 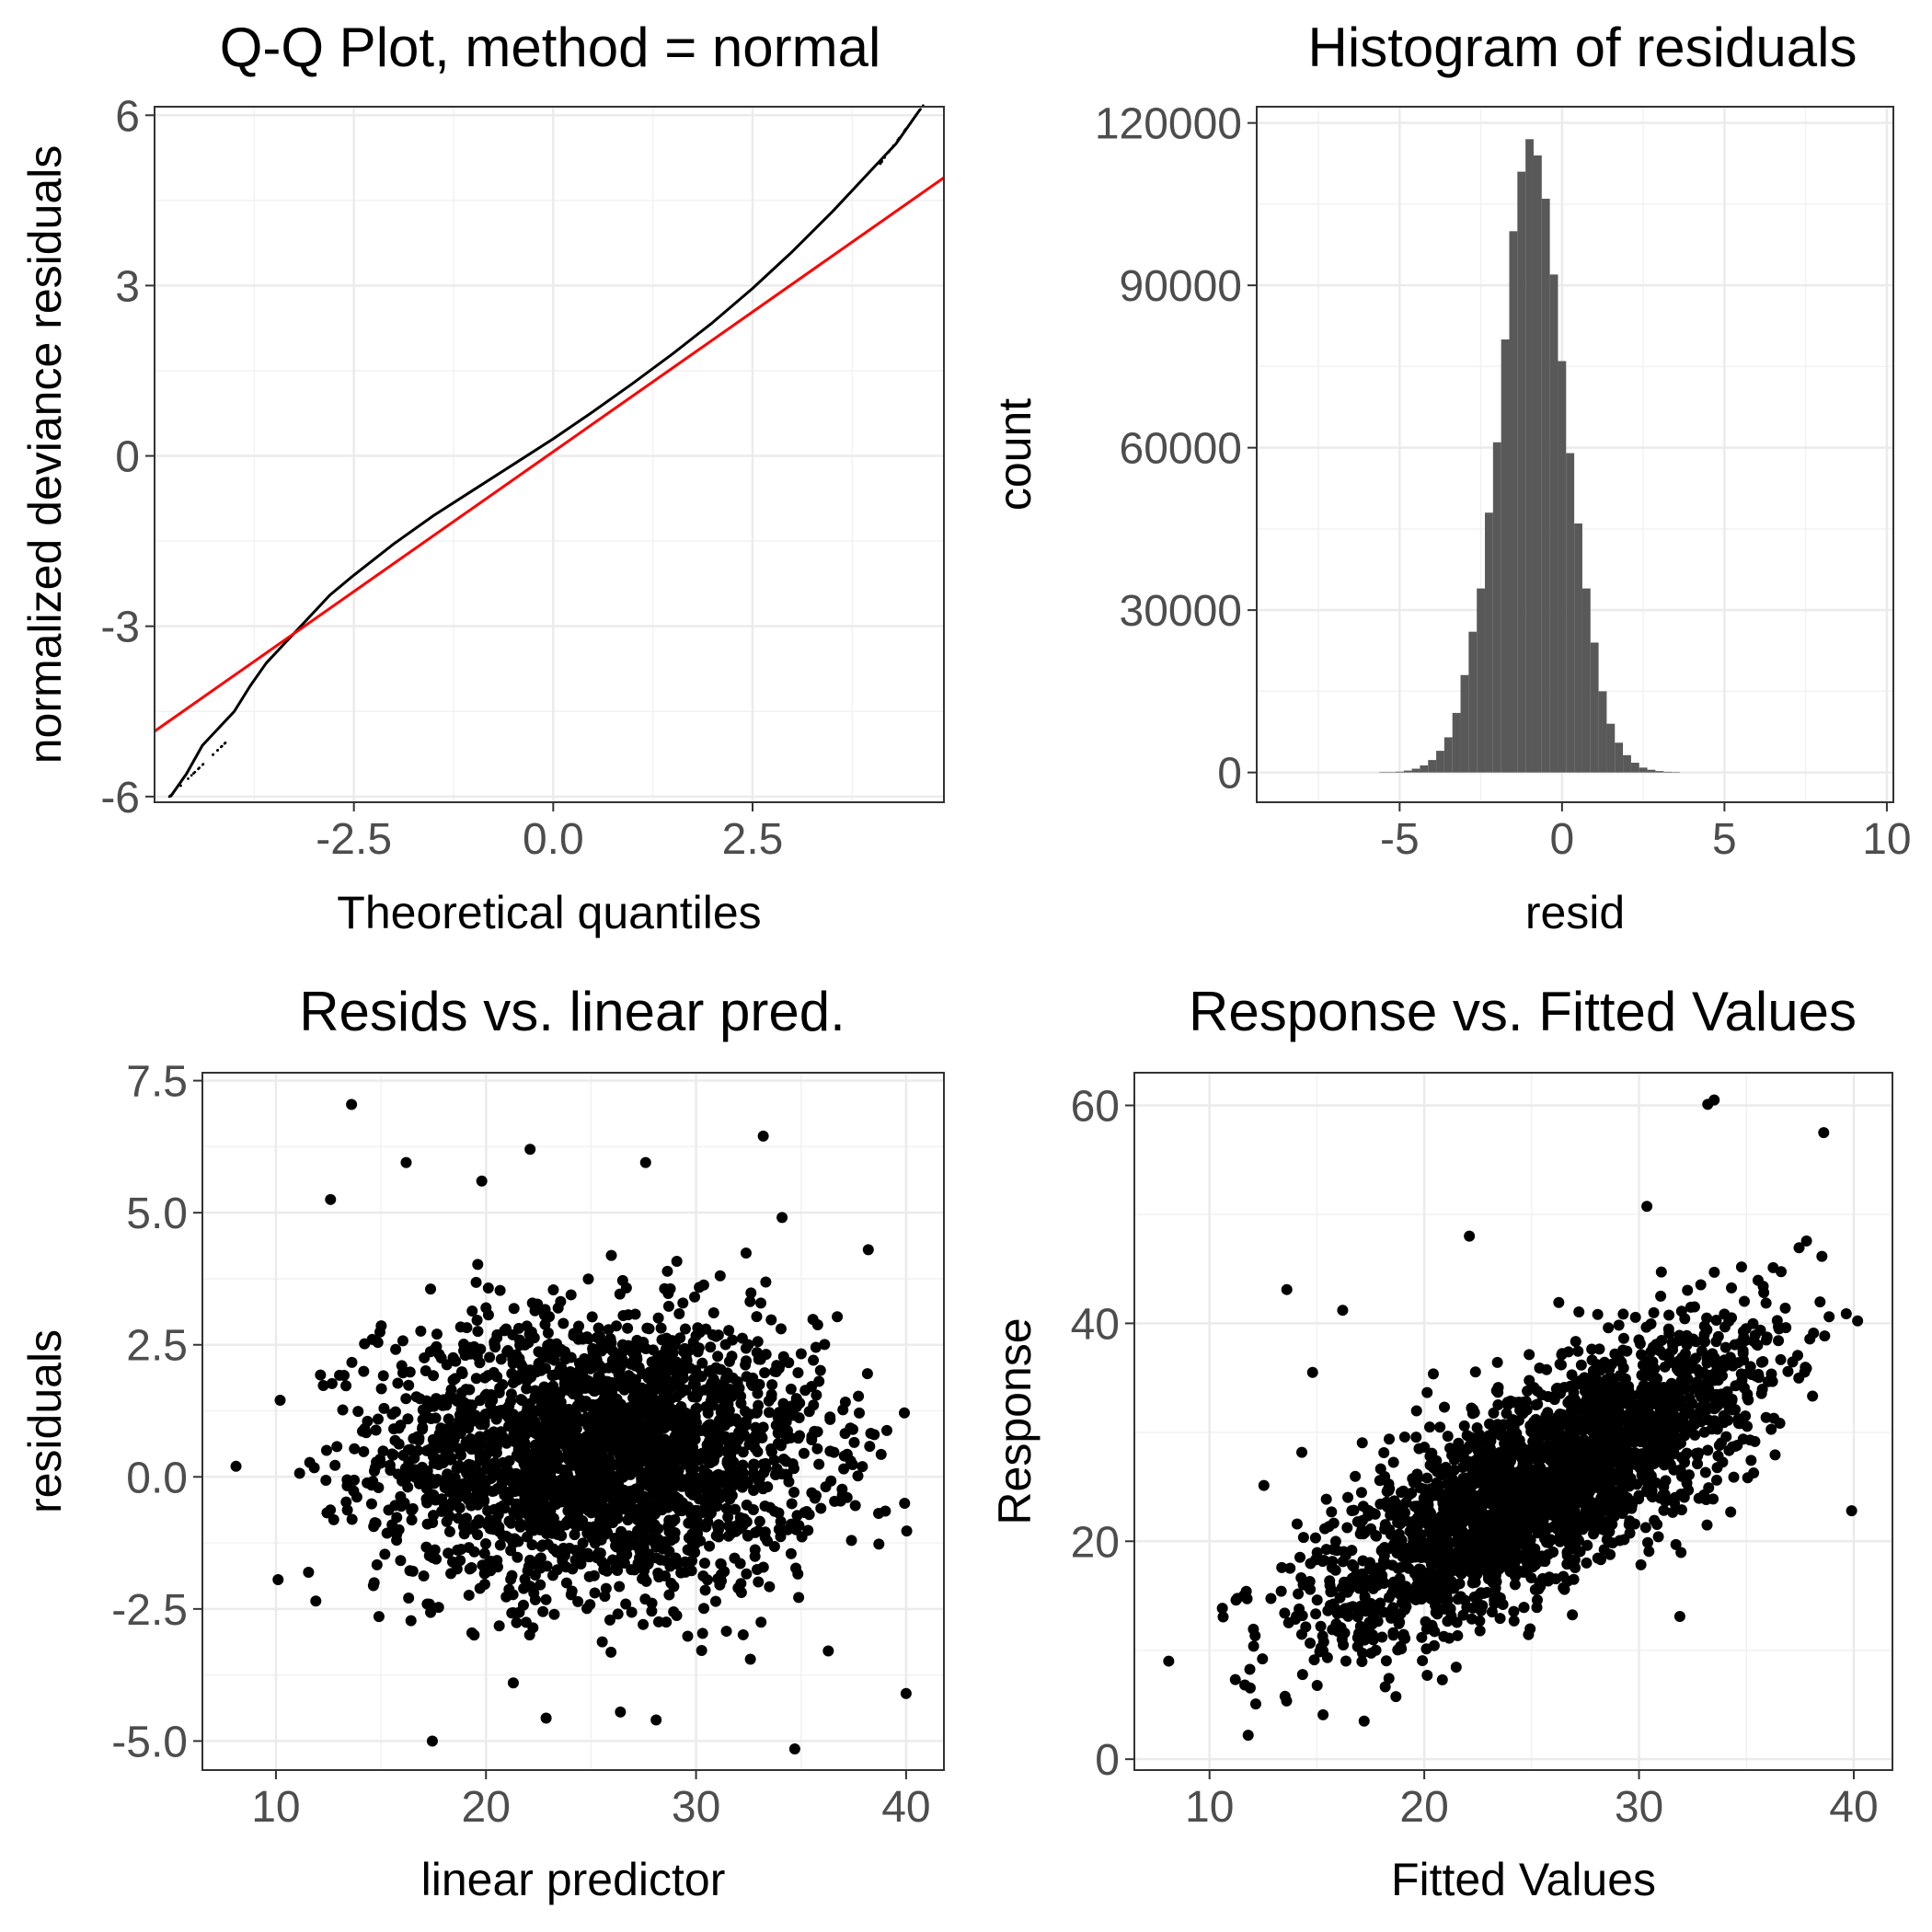 I want to click on x-tick-label: 2.5, so click(x=753, y=839).